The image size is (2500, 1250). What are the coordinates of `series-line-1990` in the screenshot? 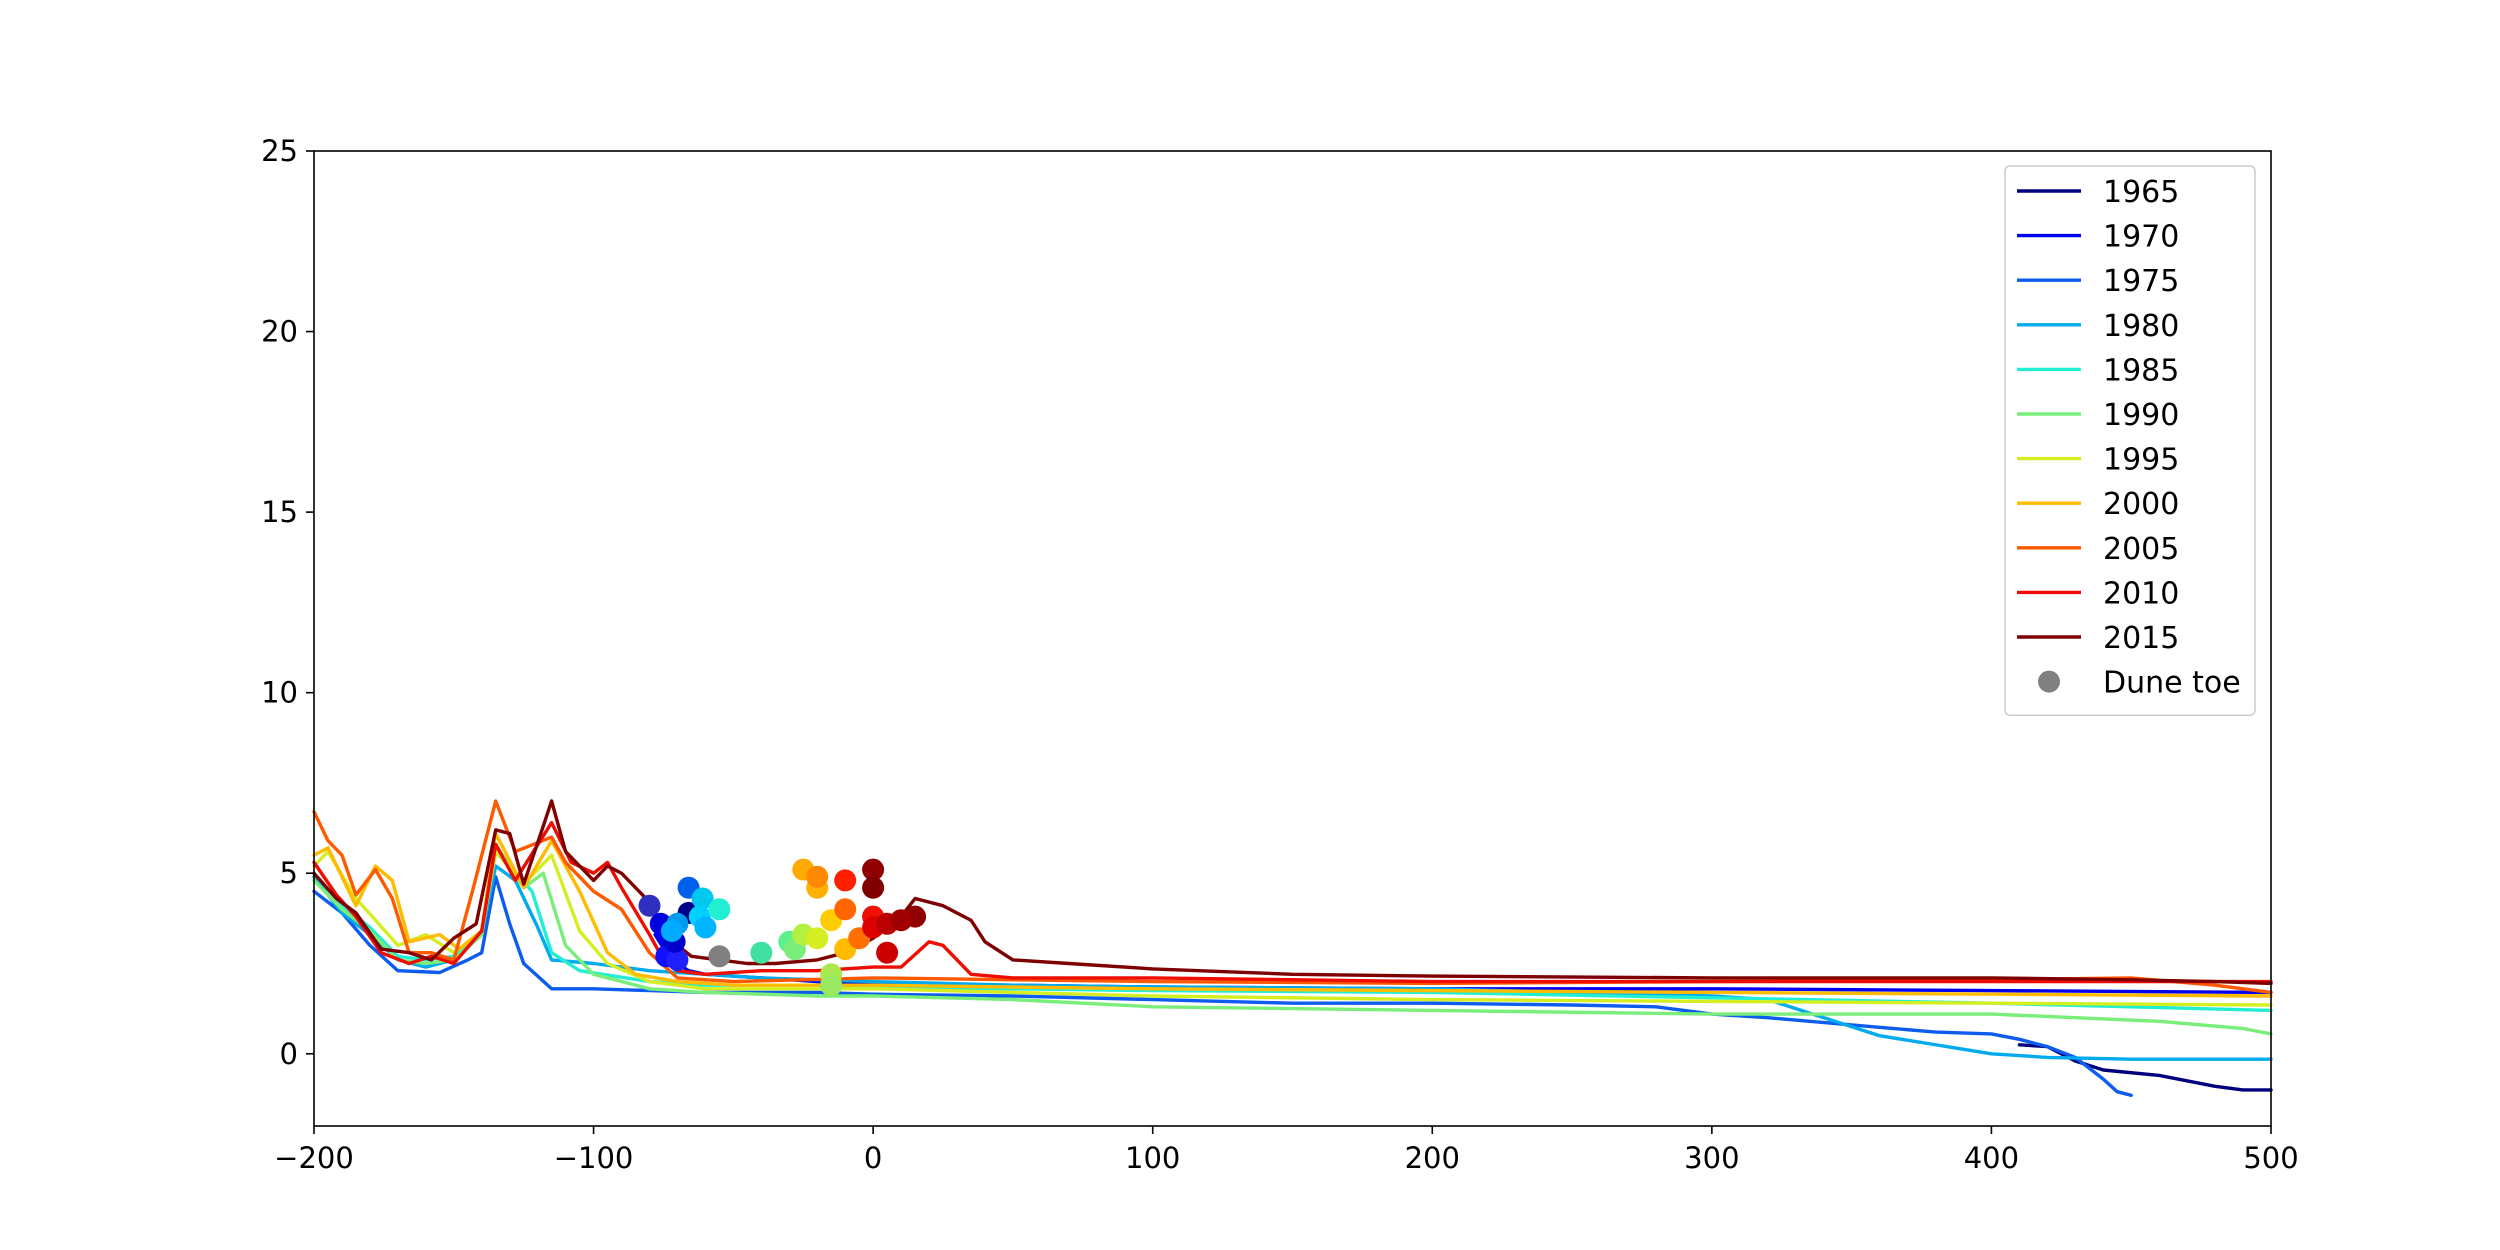 It's located at (1292, 939).